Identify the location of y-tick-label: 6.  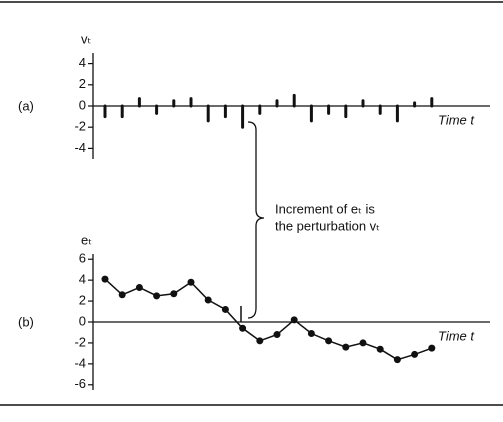
(82, 258).